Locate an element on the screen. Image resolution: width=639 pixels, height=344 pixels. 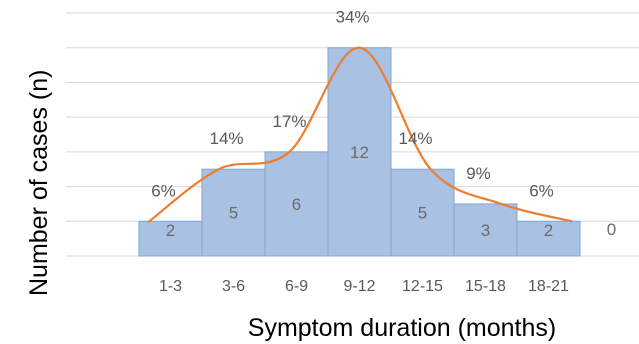
x-axis-label: Symptom duration (months) is located at coordinates (402, 328).